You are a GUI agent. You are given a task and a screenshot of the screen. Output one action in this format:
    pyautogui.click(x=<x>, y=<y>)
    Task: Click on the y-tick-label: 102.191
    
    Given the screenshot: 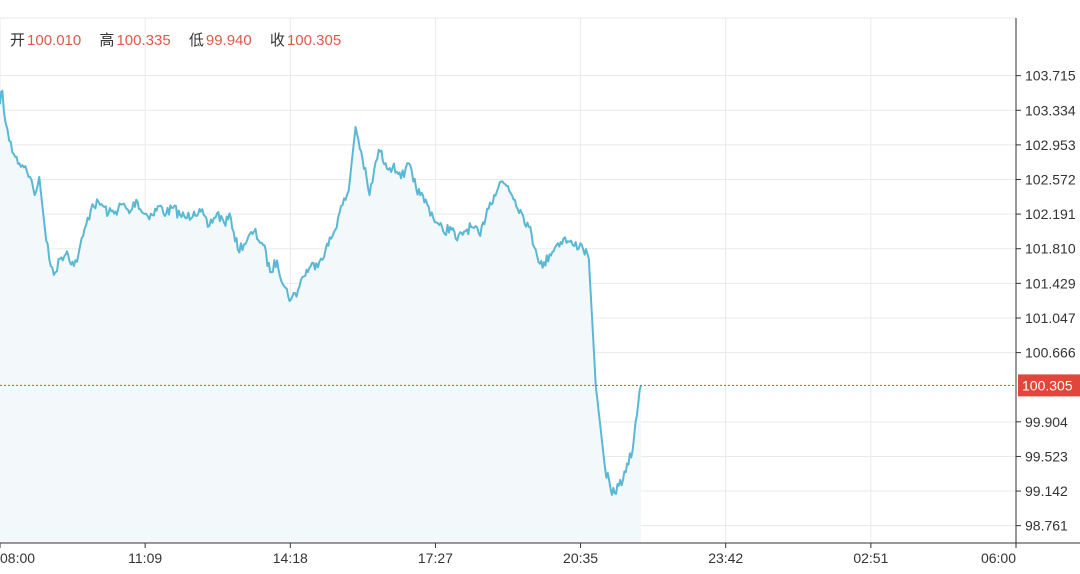 What is the action you would take?
    pyautogui.click(x=1050, y=214)
    